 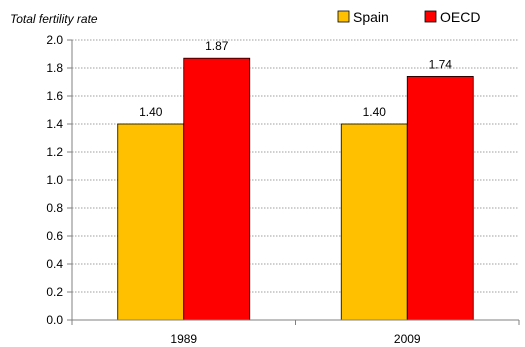 What do you see at coordinates (54, 19) in the screenshot?
I see `y-axis-label: Total fertility rate` at bounding box center [54, 19].